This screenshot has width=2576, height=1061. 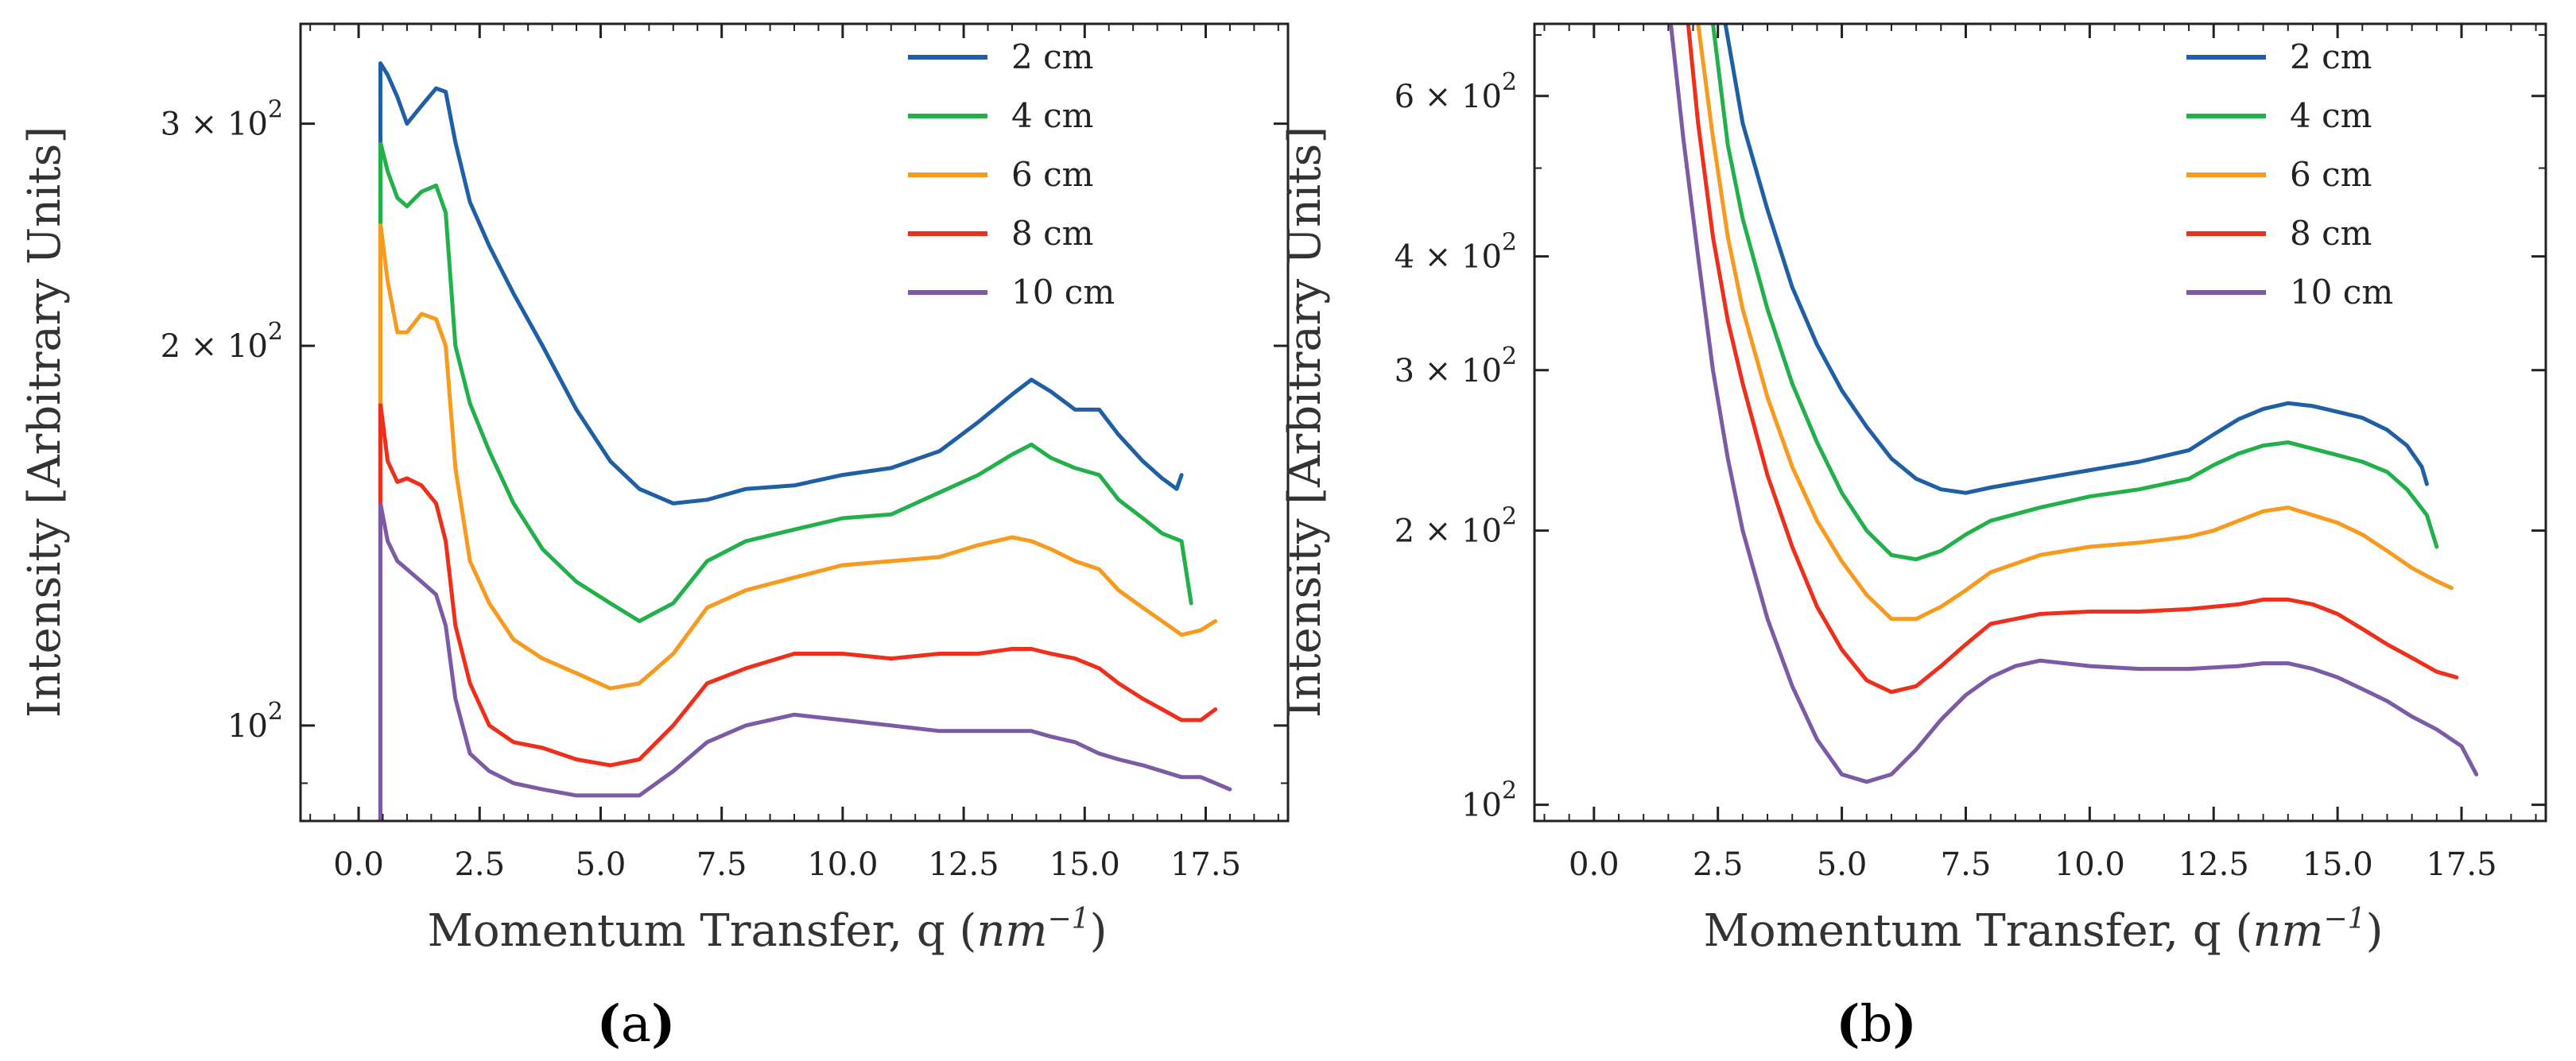 I want to click on y-tick-label: 4 × 10², so click(x=1456, y=252).